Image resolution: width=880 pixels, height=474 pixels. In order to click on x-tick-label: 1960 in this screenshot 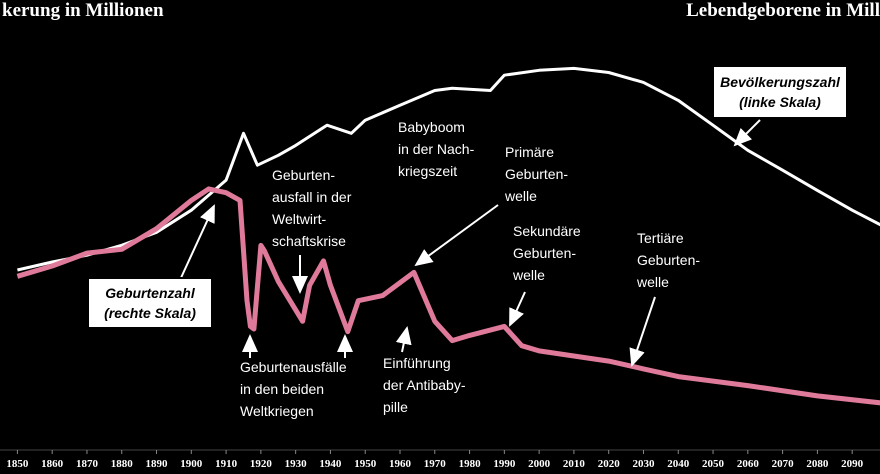, I will do `click(400, 464)`.